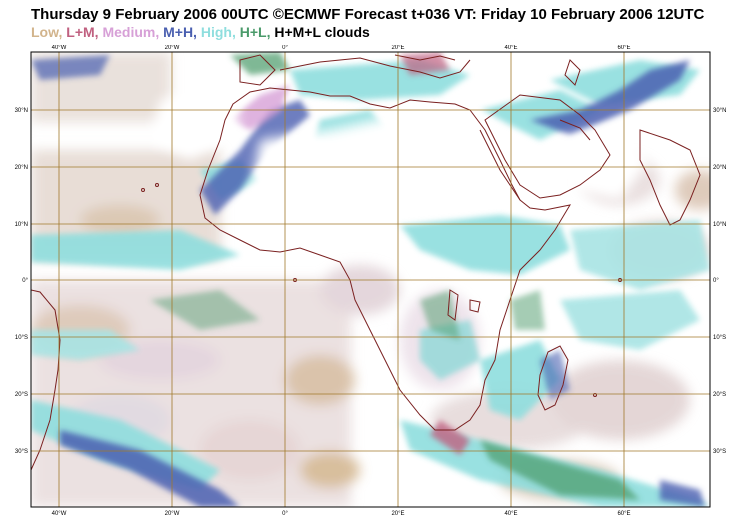  Describe the element at coordinates (49, 32) in the screenshot. I see `legend-low: Low,` at that location.